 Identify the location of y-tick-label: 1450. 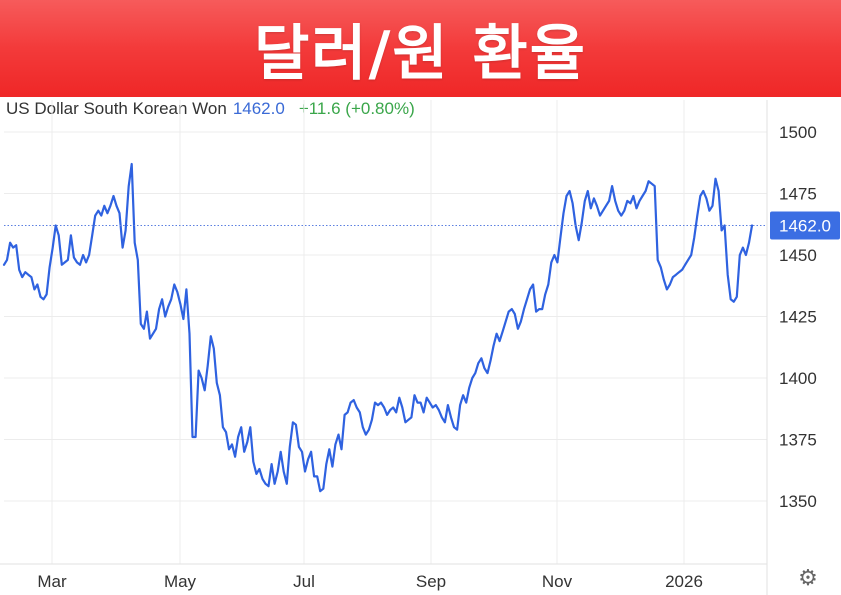
(798, 255).